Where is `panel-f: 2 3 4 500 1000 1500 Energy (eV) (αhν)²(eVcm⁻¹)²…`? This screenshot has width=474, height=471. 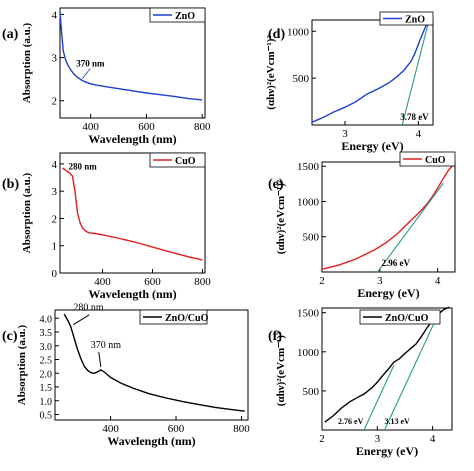
panel-f: 2 3 4 500 1000 1500 Energy (eV) (αhν)²(eVcm⁻¹)²… is located at coordinates (360, 382).